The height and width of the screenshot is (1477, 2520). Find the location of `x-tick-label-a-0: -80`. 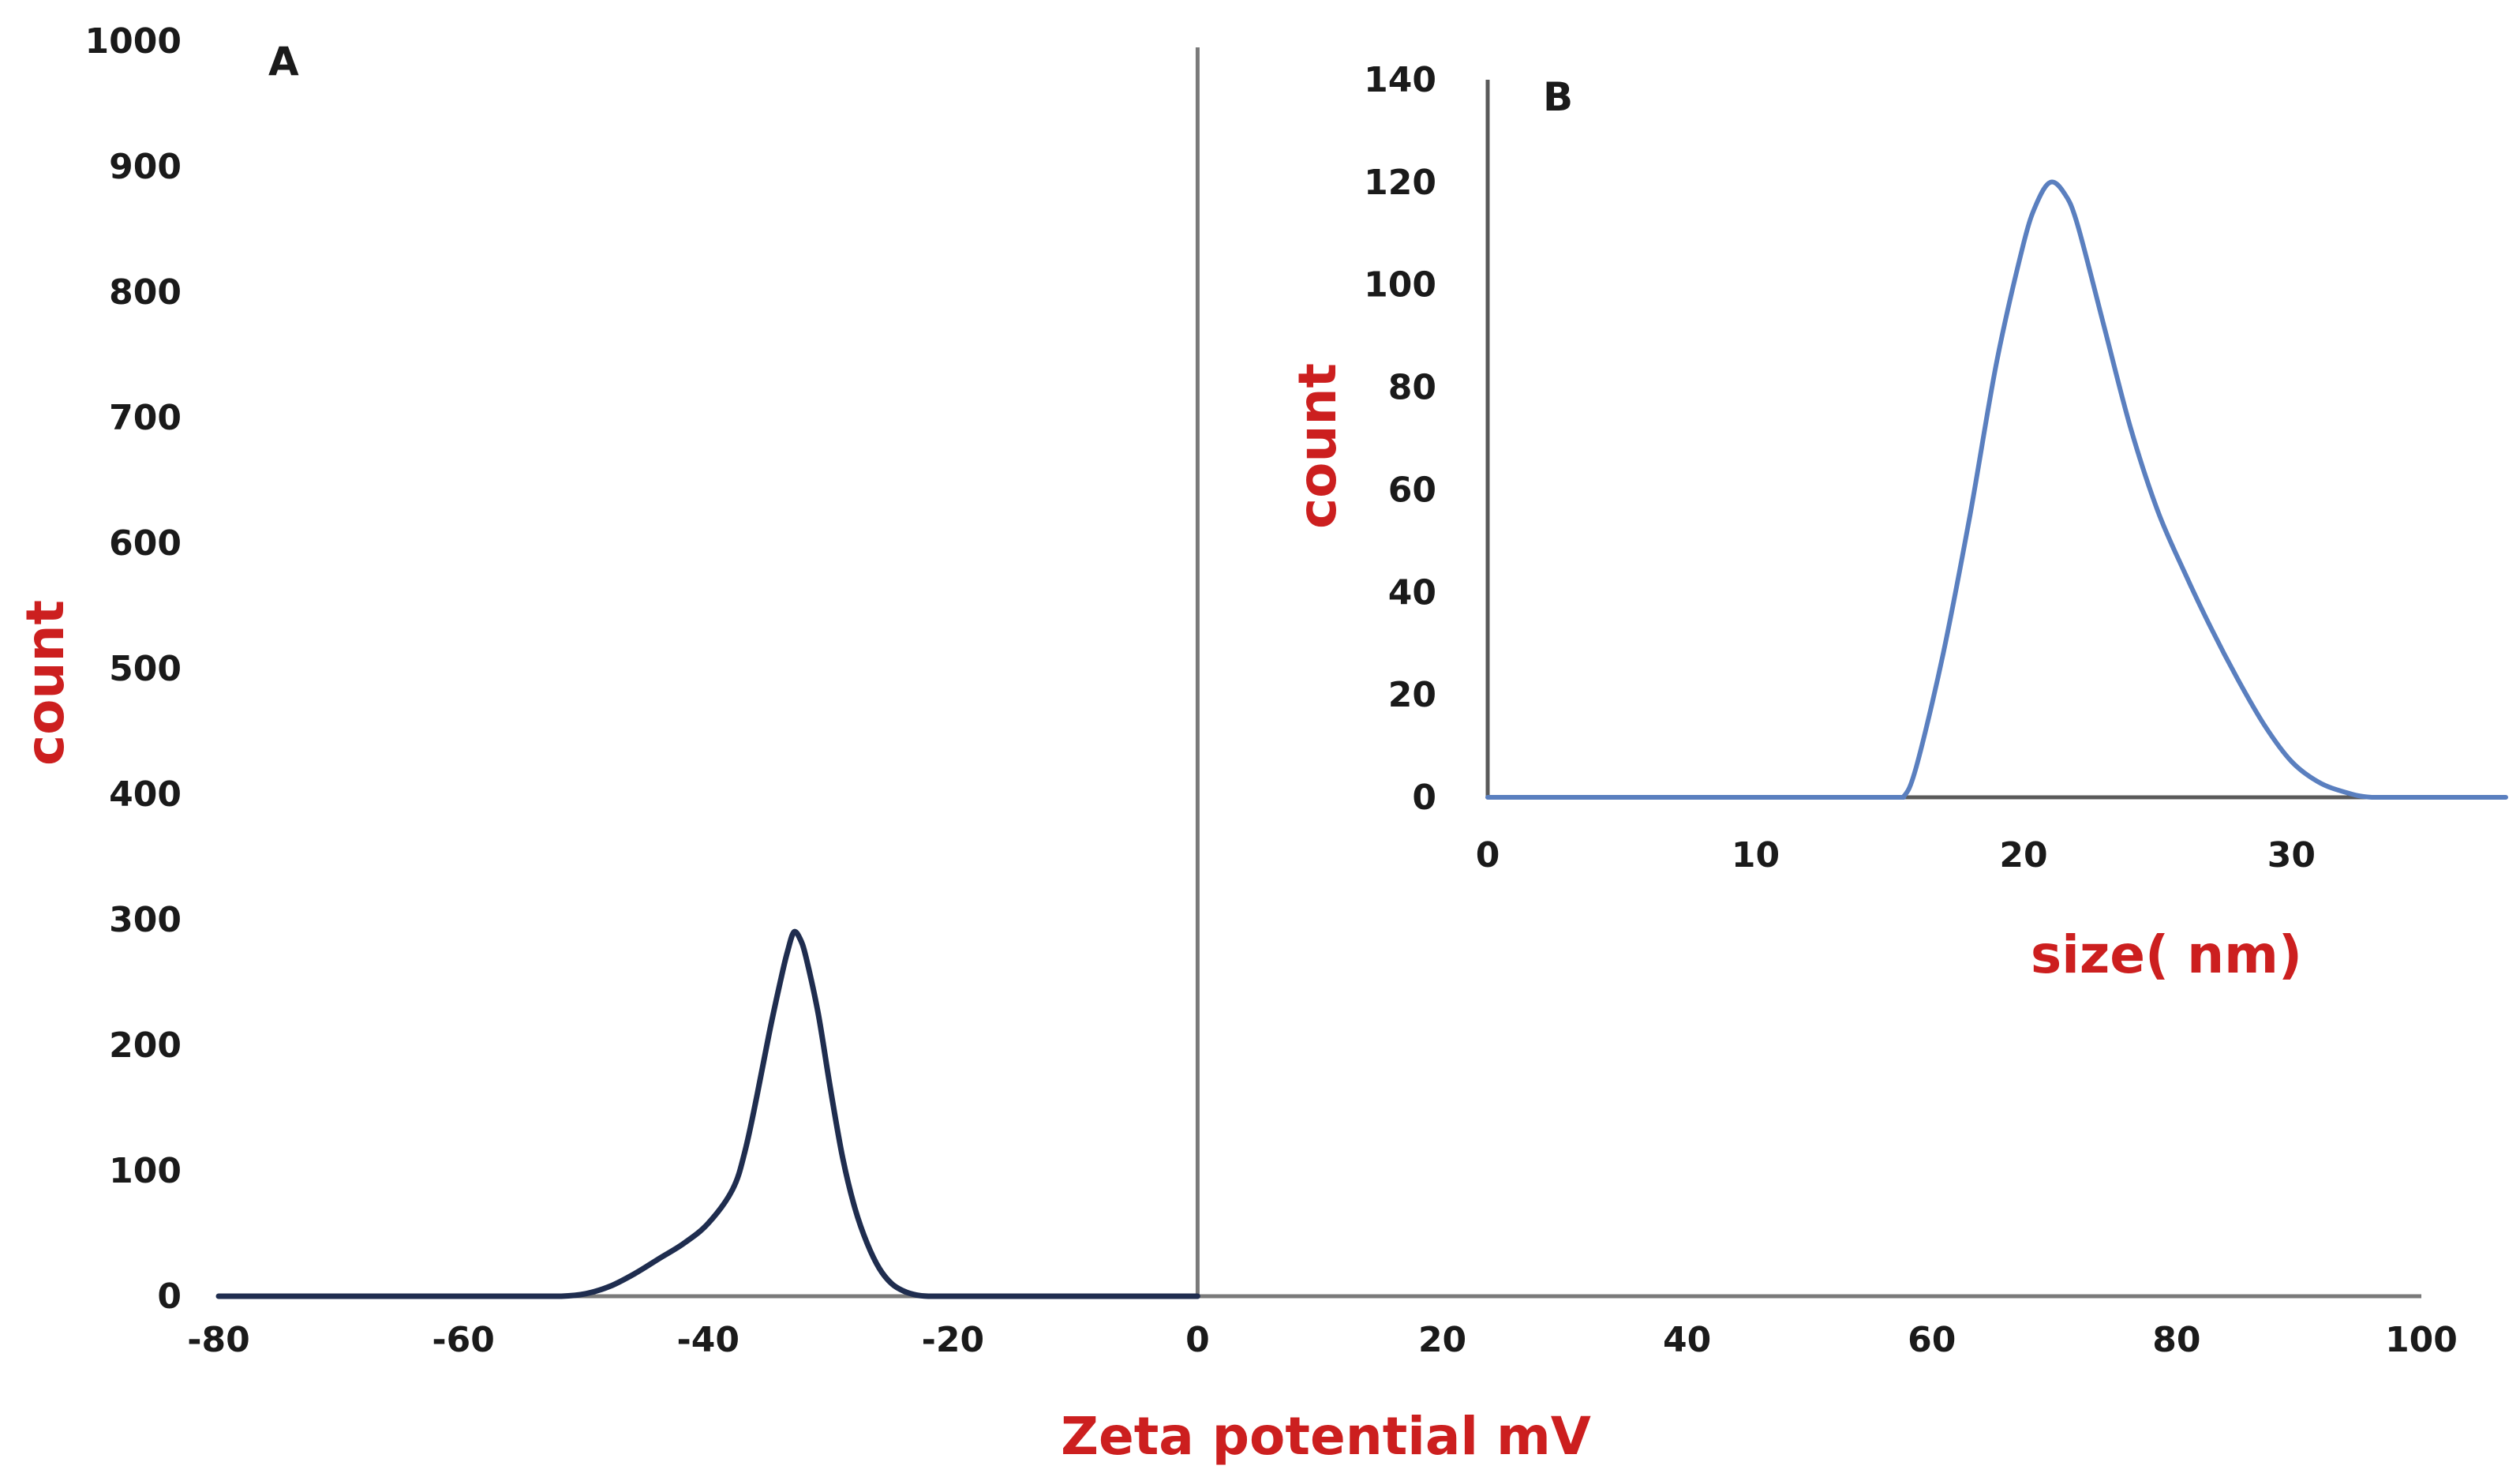

x-tick-label-a-0: -80 is located at coordinates (218, 1340).